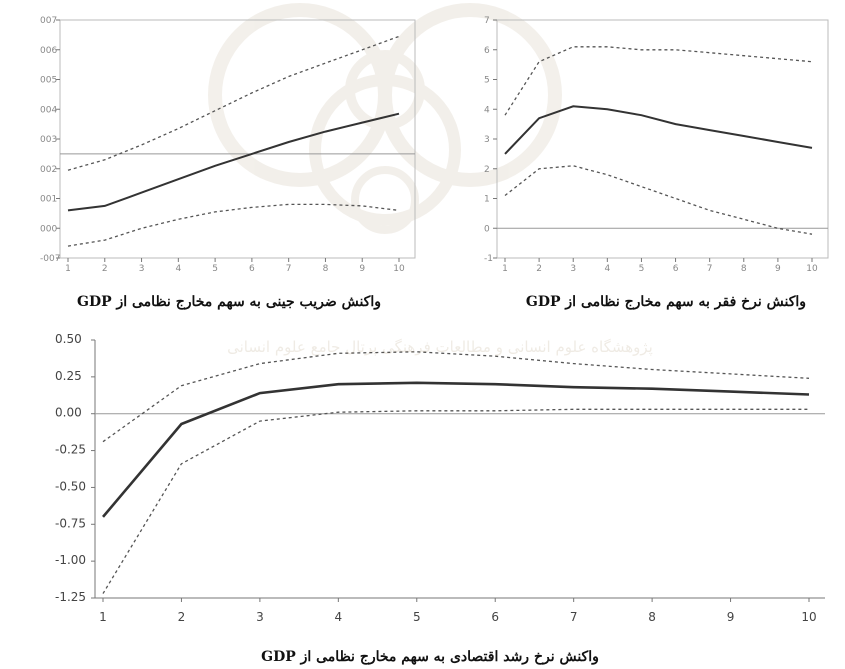 Image resolution: width=845 pixels, height=669 pixels. Describe the element at coordinates (70, 523) in the screenshot. I see `y-tick-label: -0.75` at that location.